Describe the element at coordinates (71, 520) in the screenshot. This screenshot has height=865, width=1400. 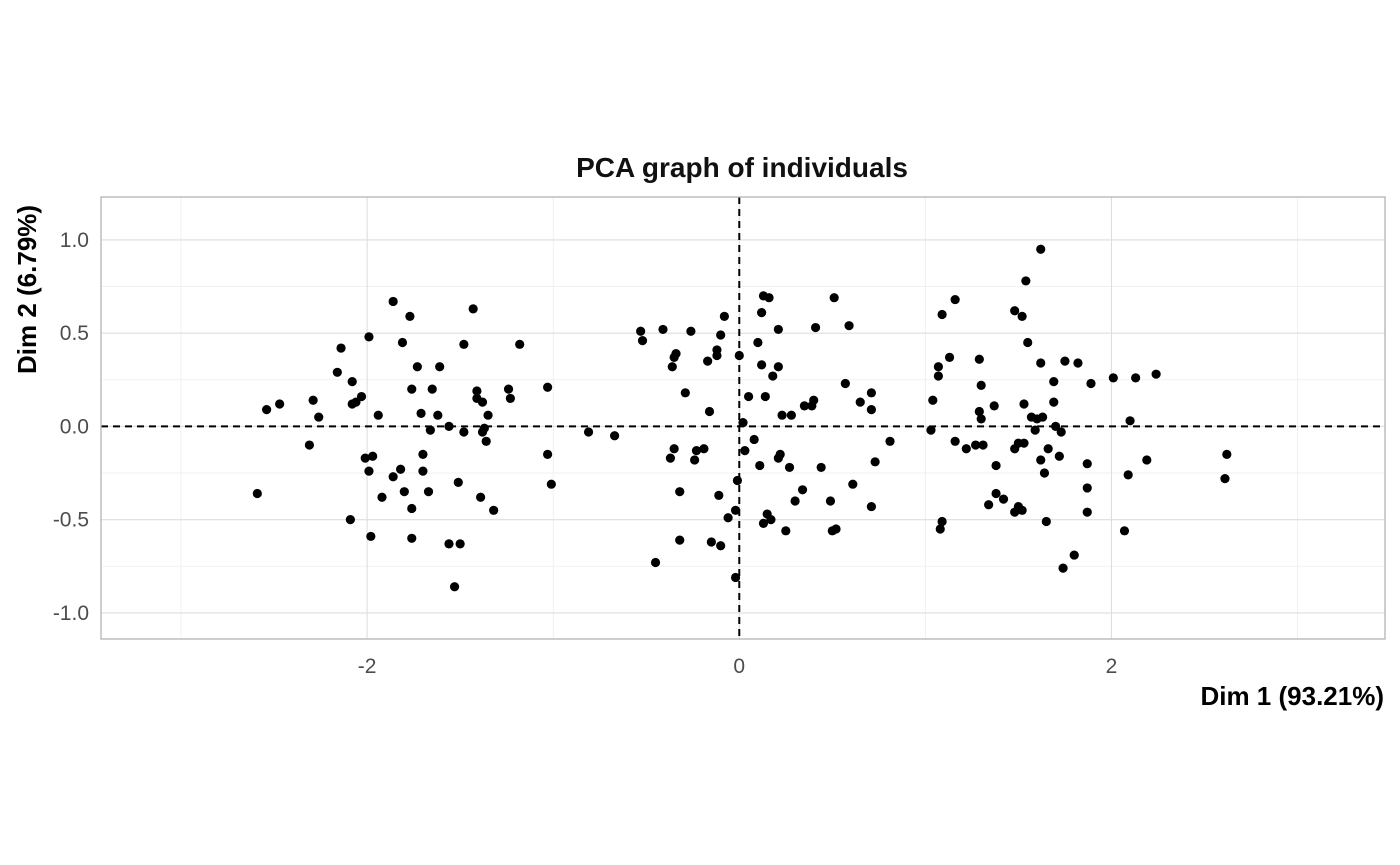
I see `y-tick-label: -0.5` at that location.